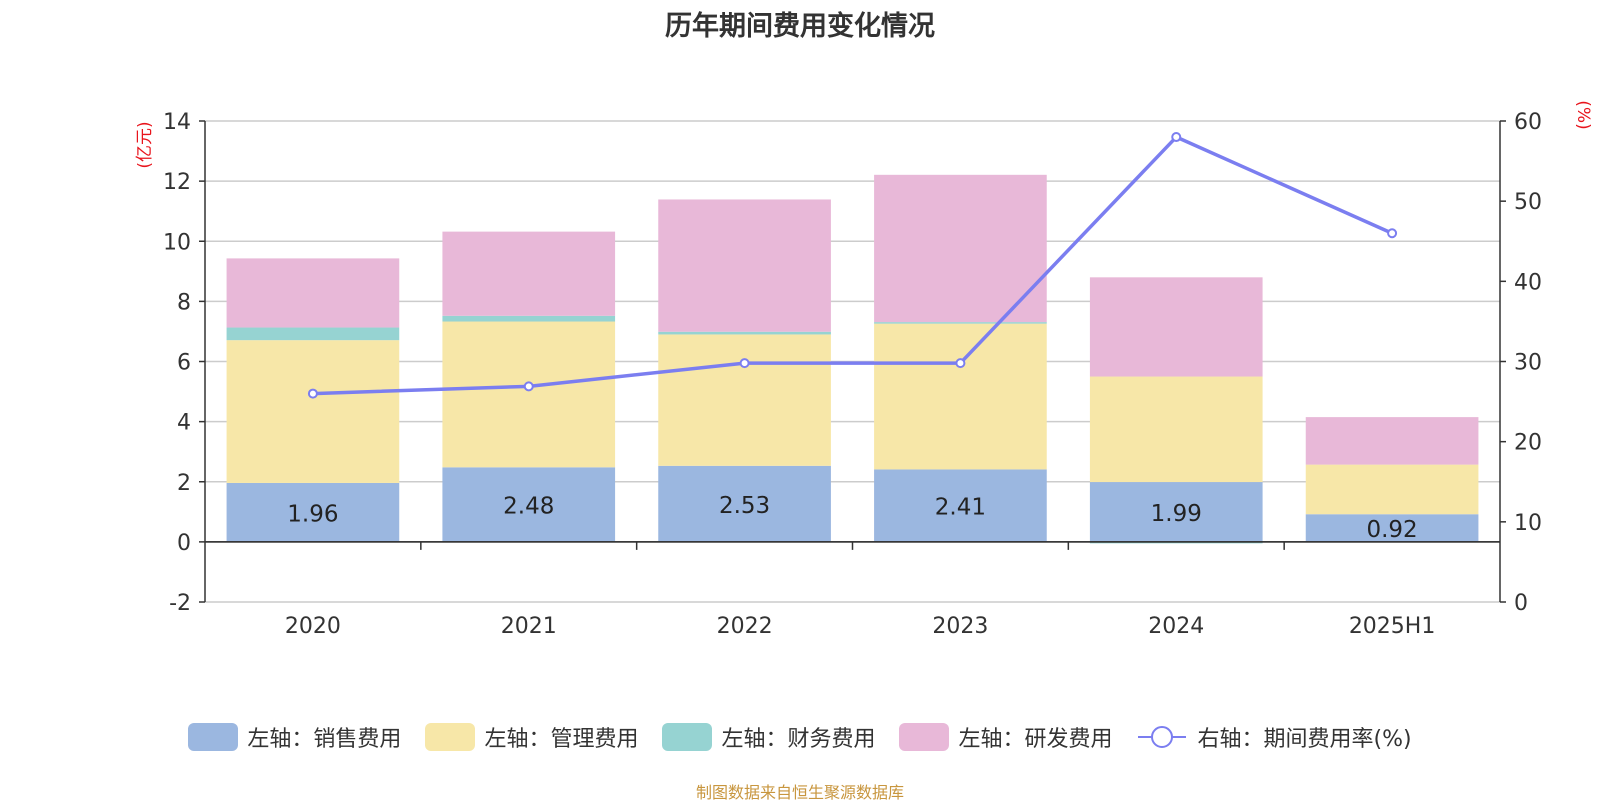  I want to click on bar-segment-series-0-2020, so click(313, 512).